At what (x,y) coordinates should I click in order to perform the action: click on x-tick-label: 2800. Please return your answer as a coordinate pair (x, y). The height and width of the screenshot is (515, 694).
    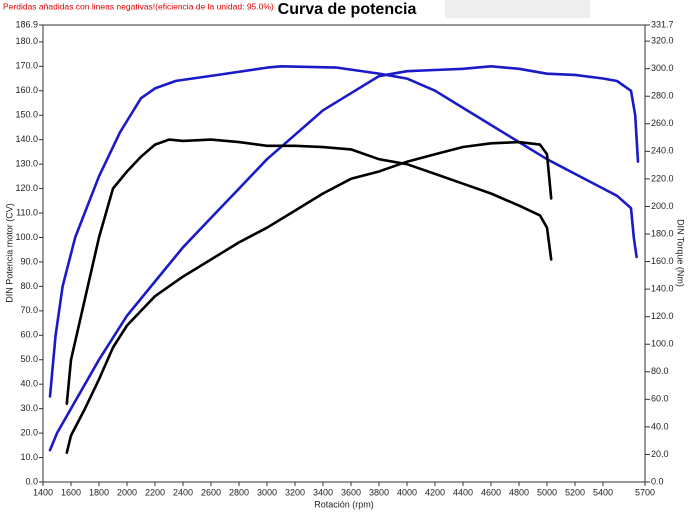
    Looking at the image, I should click on (239, 492).